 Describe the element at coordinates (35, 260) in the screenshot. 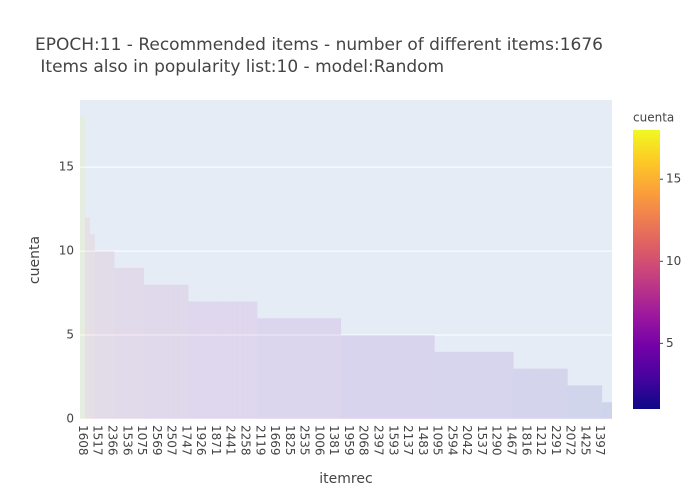

I see `y-axis-title: cuenta` at that location.